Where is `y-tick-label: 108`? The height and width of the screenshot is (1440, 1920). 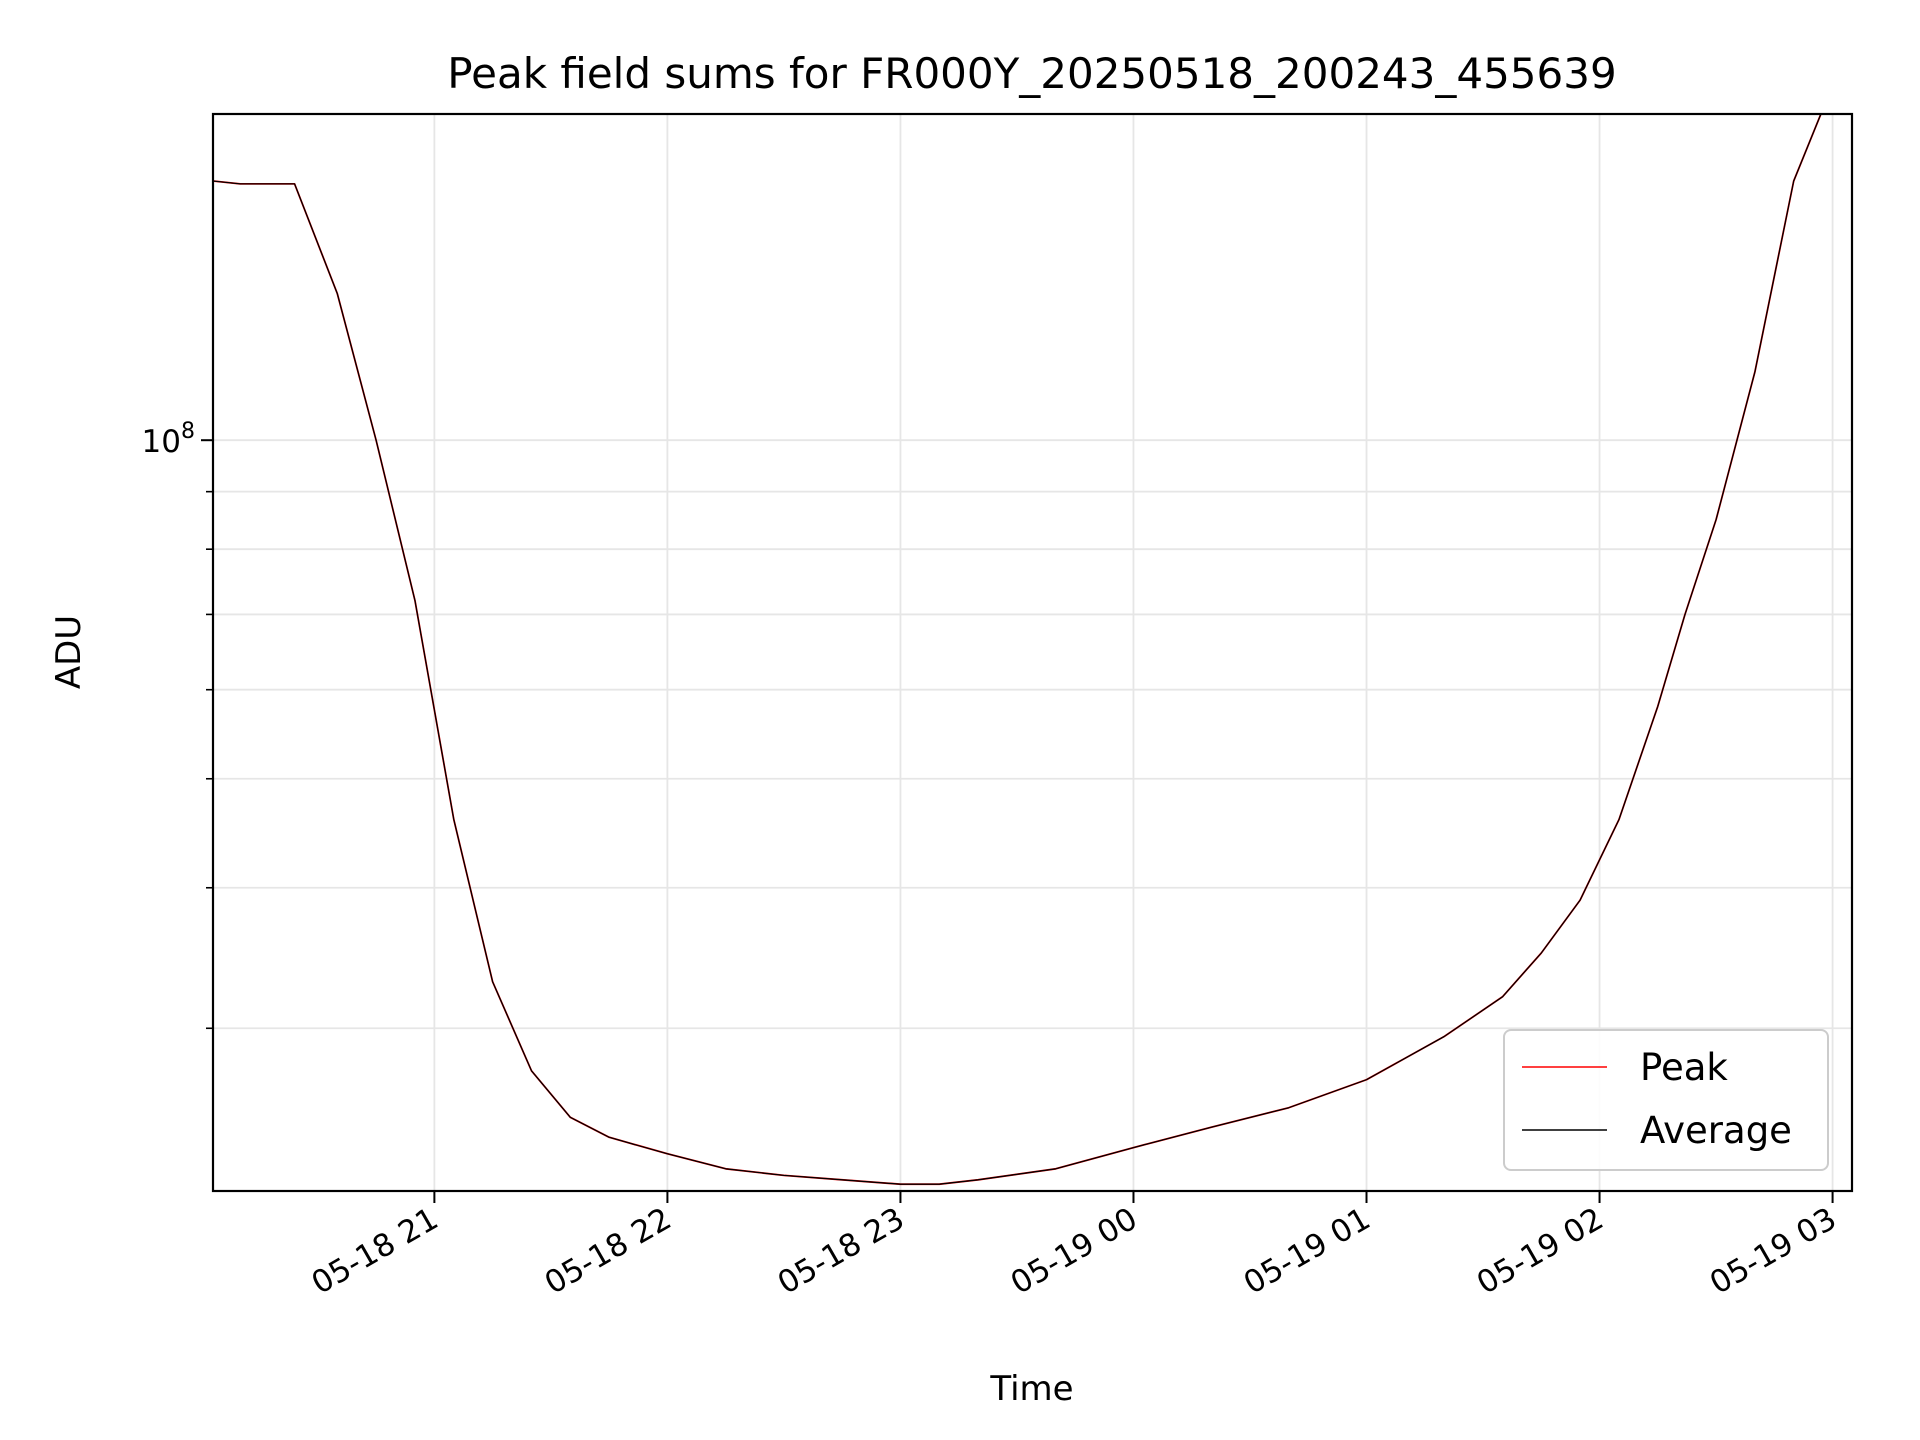
y-tick-label: 108 is located at coordinates (168, 439).